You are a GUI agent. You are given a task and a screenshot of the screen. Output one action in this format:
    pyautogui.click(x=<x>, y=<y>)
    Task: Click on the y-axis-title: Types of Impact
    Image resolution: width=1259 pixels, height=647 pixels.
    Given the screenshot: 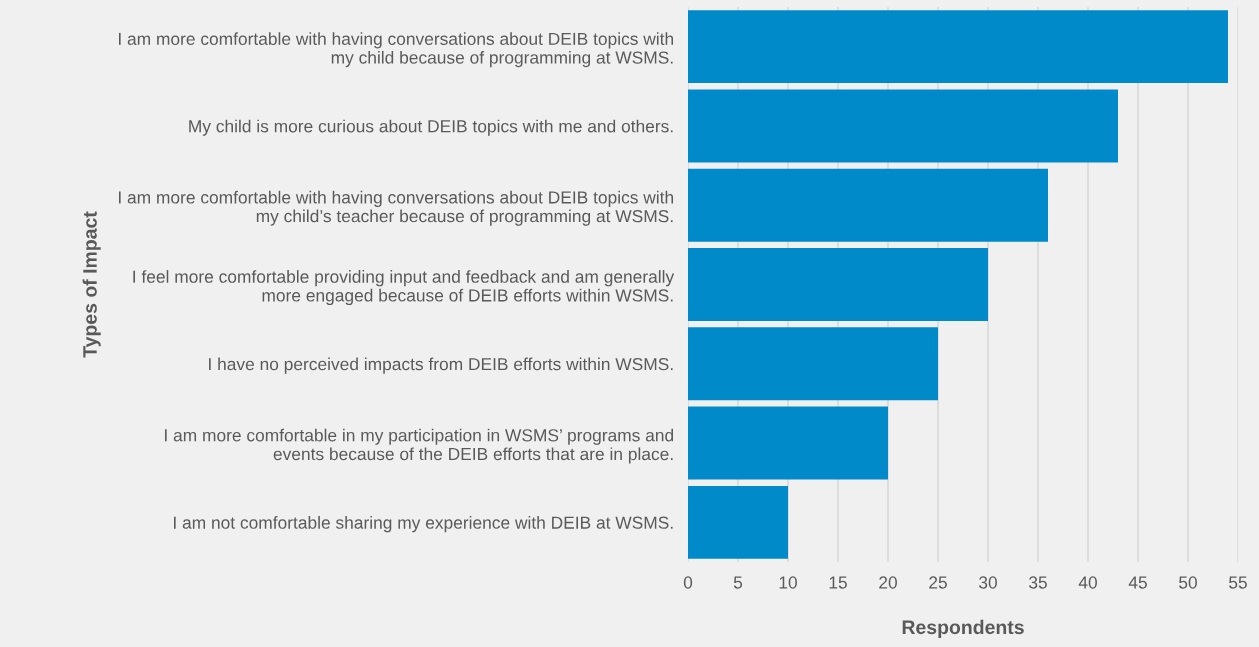 What is the action you would take?
    pyautogui.click(x=91, y=284)
    